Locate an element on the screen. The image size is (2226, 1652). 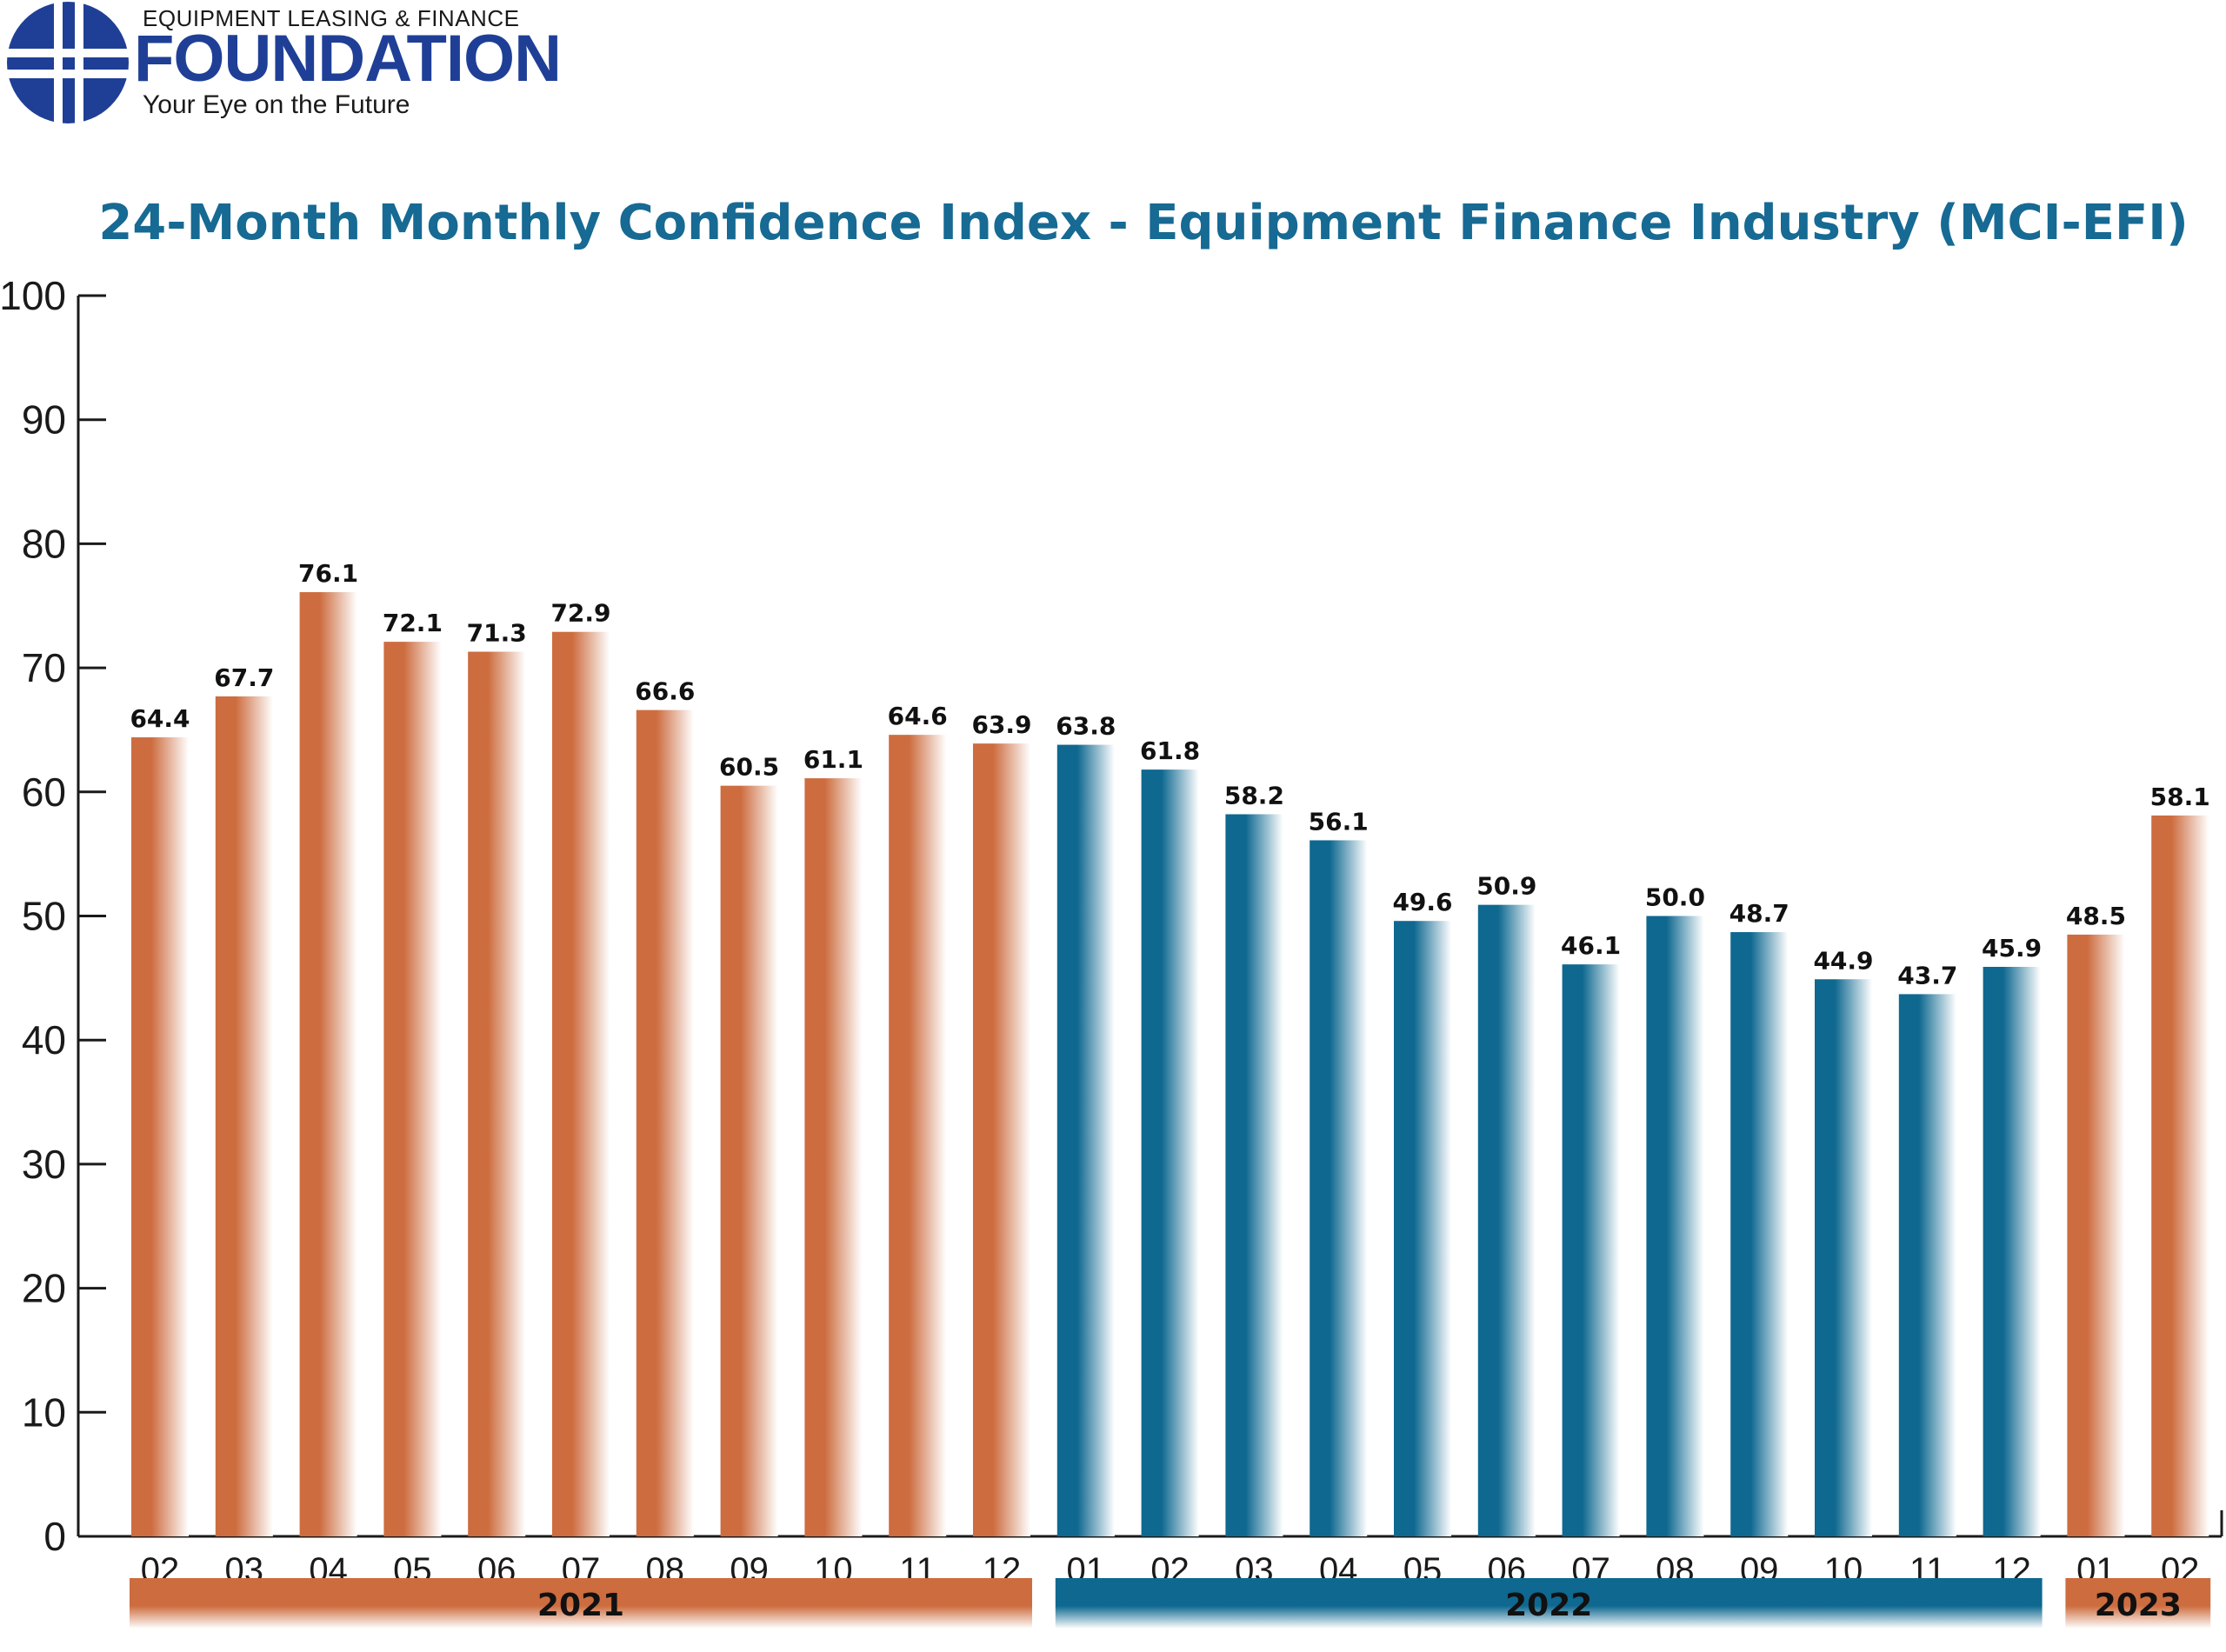
y-tick-label: 100 is located at coordinates (33, 295).